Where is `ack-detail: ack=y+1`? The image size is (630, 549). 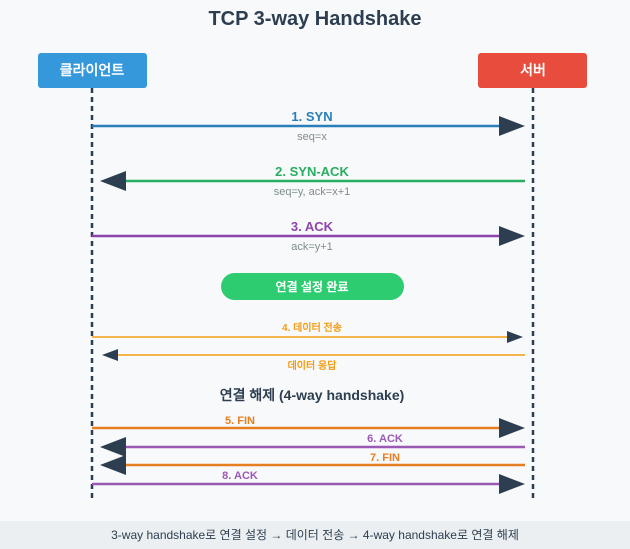
ack-detail: ack=y+1 is located at coordinates (312, 247).